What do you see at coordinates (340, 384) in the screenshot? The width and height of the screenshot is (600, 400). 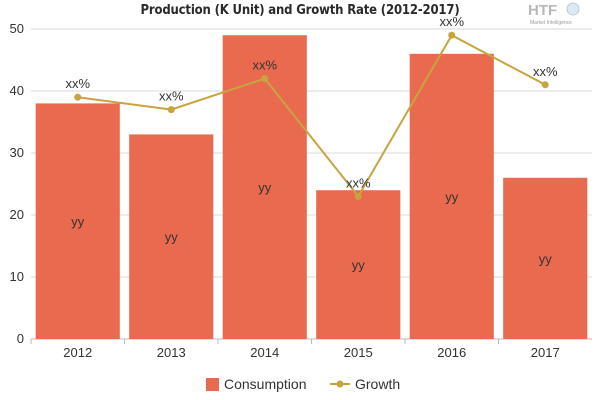 I see `legend-swatch-growth-dot` at bounding box center [340, 384].